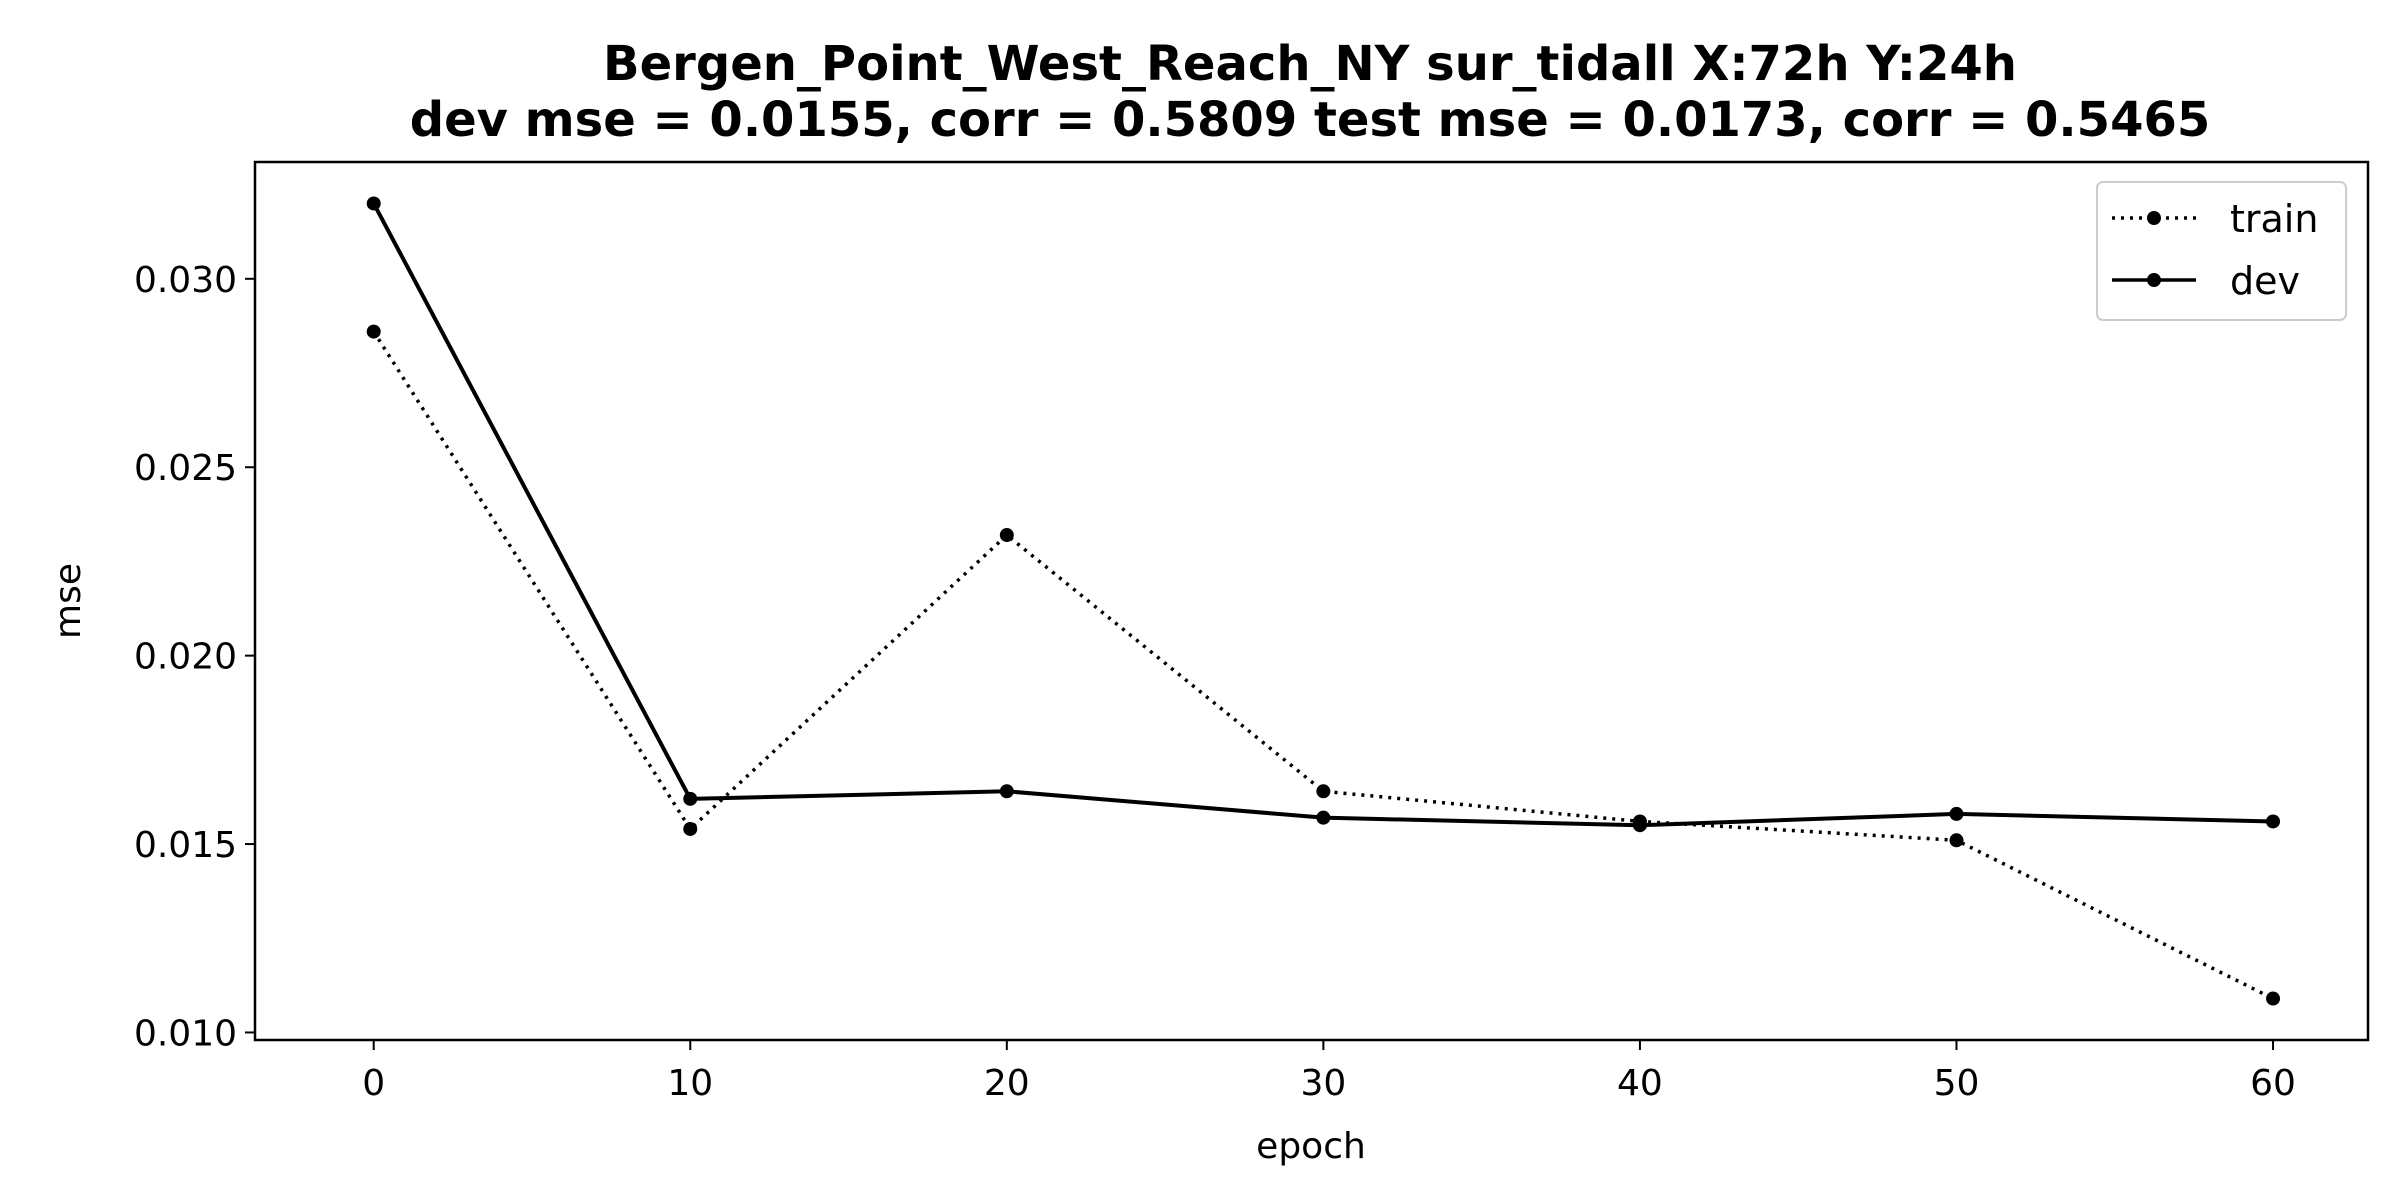 The image size is (2400, 1200). I want to click on x-tick-label: 10, so click(690, 1083).